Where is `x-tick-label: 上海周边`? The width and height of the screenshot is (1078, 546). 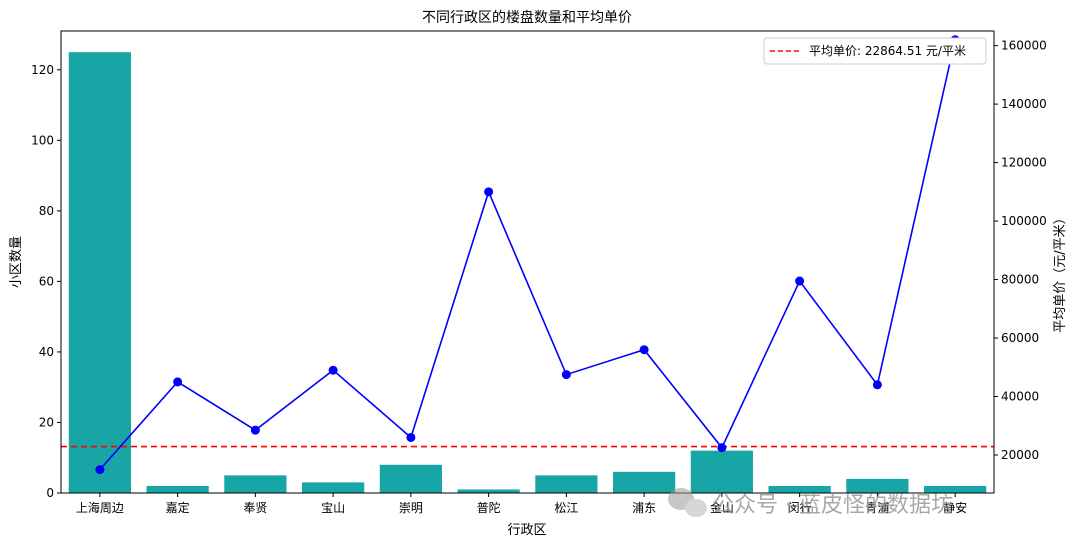
x-tick-label: 上海周边 is located at coordinates (100, 507).